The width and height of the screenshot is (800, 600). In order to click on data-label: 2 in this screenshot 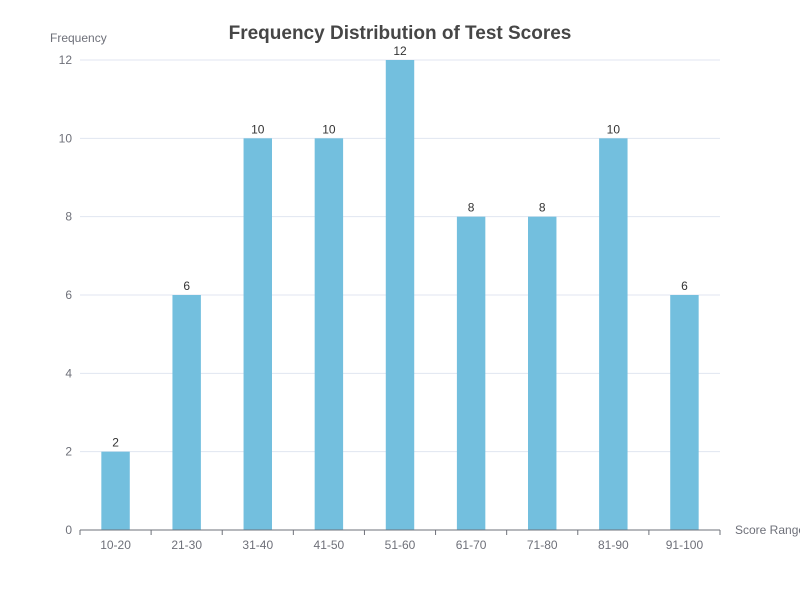, I will do `click(115, 443)`.